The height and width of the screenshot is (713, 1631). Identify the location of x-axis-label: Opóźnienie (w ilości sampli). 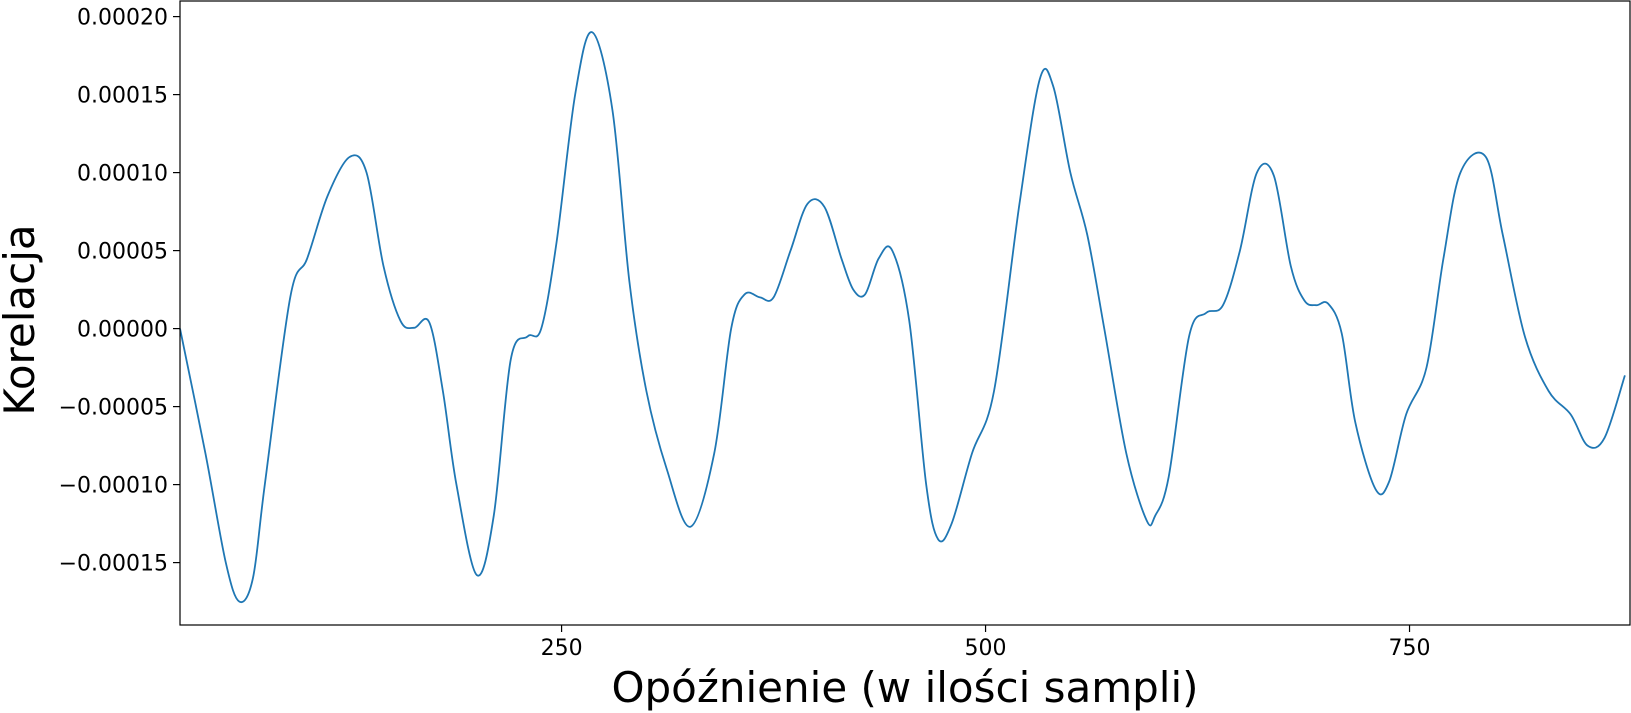
(904, 687).